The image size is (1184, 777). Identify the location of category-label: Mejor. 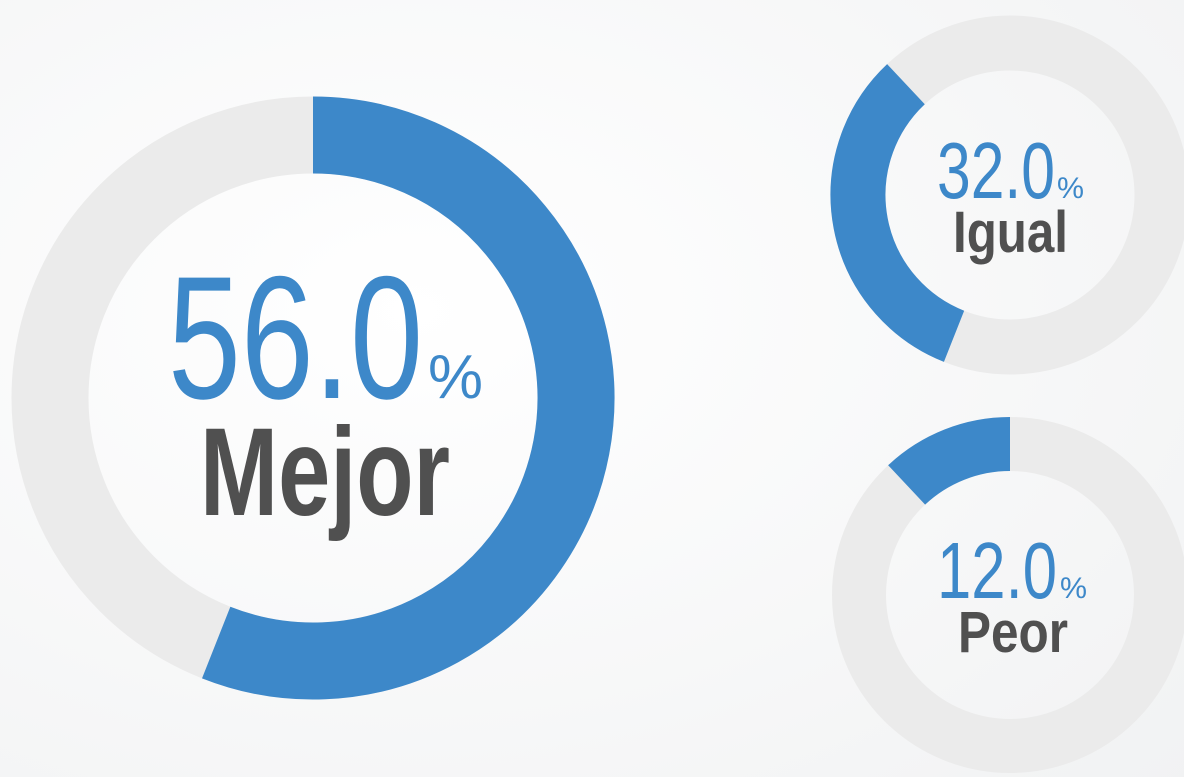
(325, 472).